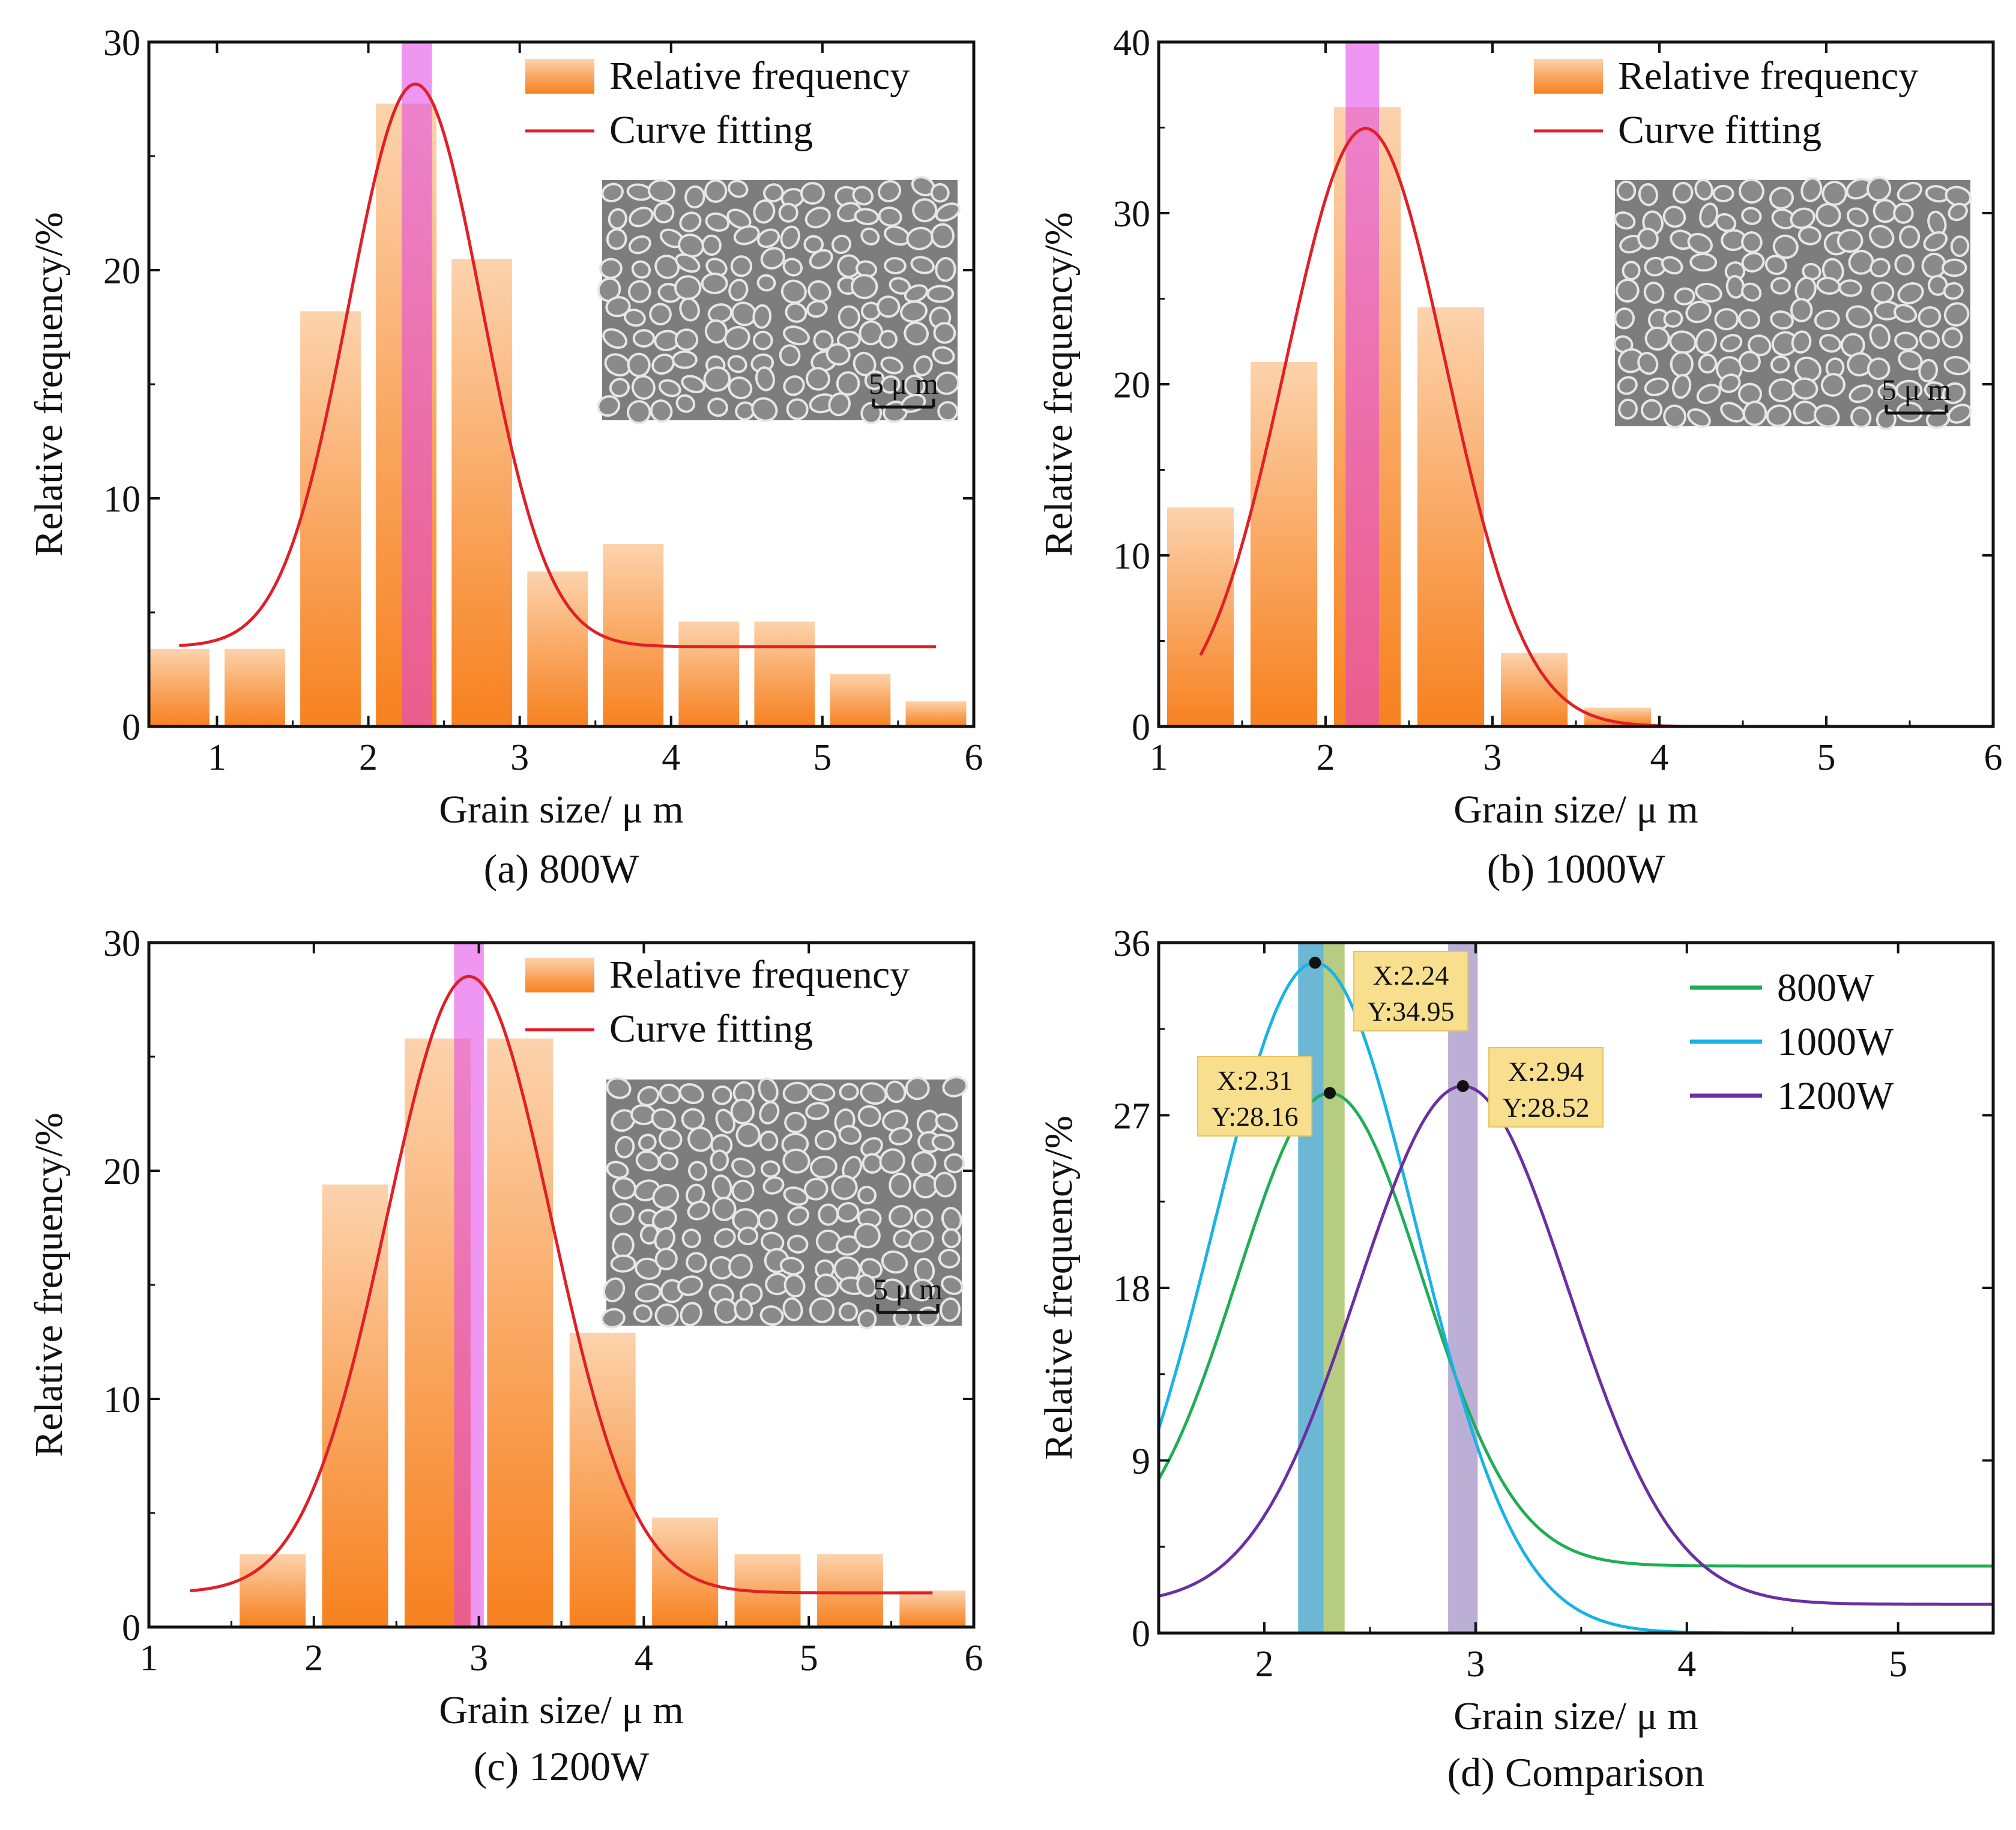  What do you see at coordinates (1315, 963) in the screenshot?
I see `peak-marker` at bounding box center [1315, 963].